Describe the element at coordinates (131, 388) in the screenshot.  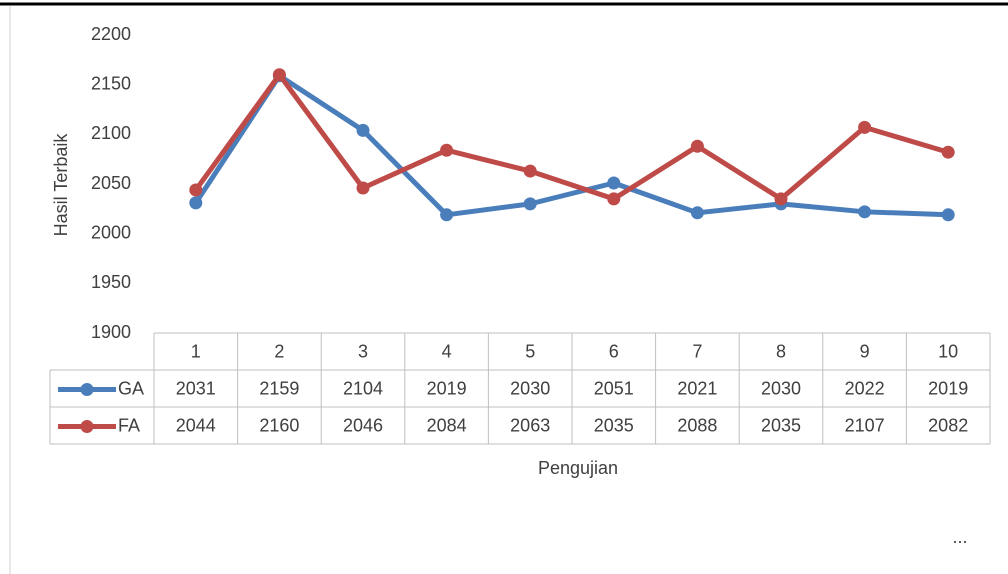
I see `legend-label: GA` at that location.